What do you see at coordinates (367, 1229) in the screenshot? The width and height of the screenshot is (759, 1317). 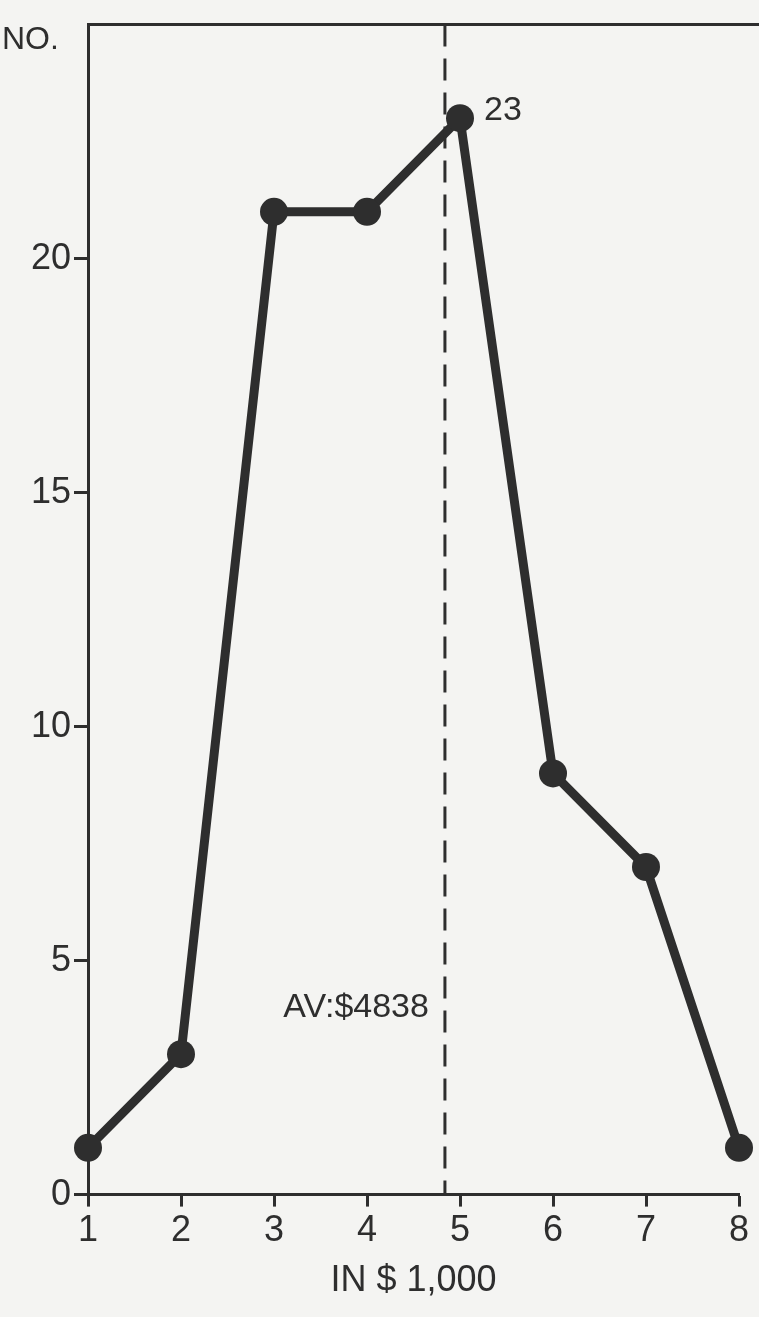 I see `x-tick-label: 4` at bounding box center [367, 1229].